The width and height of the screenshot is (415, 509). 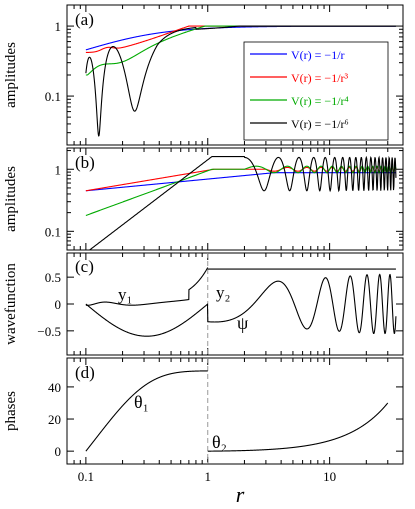 I want to click on legend-entry-r3: V(r) = −1/r³, so click(x=320, y=78).